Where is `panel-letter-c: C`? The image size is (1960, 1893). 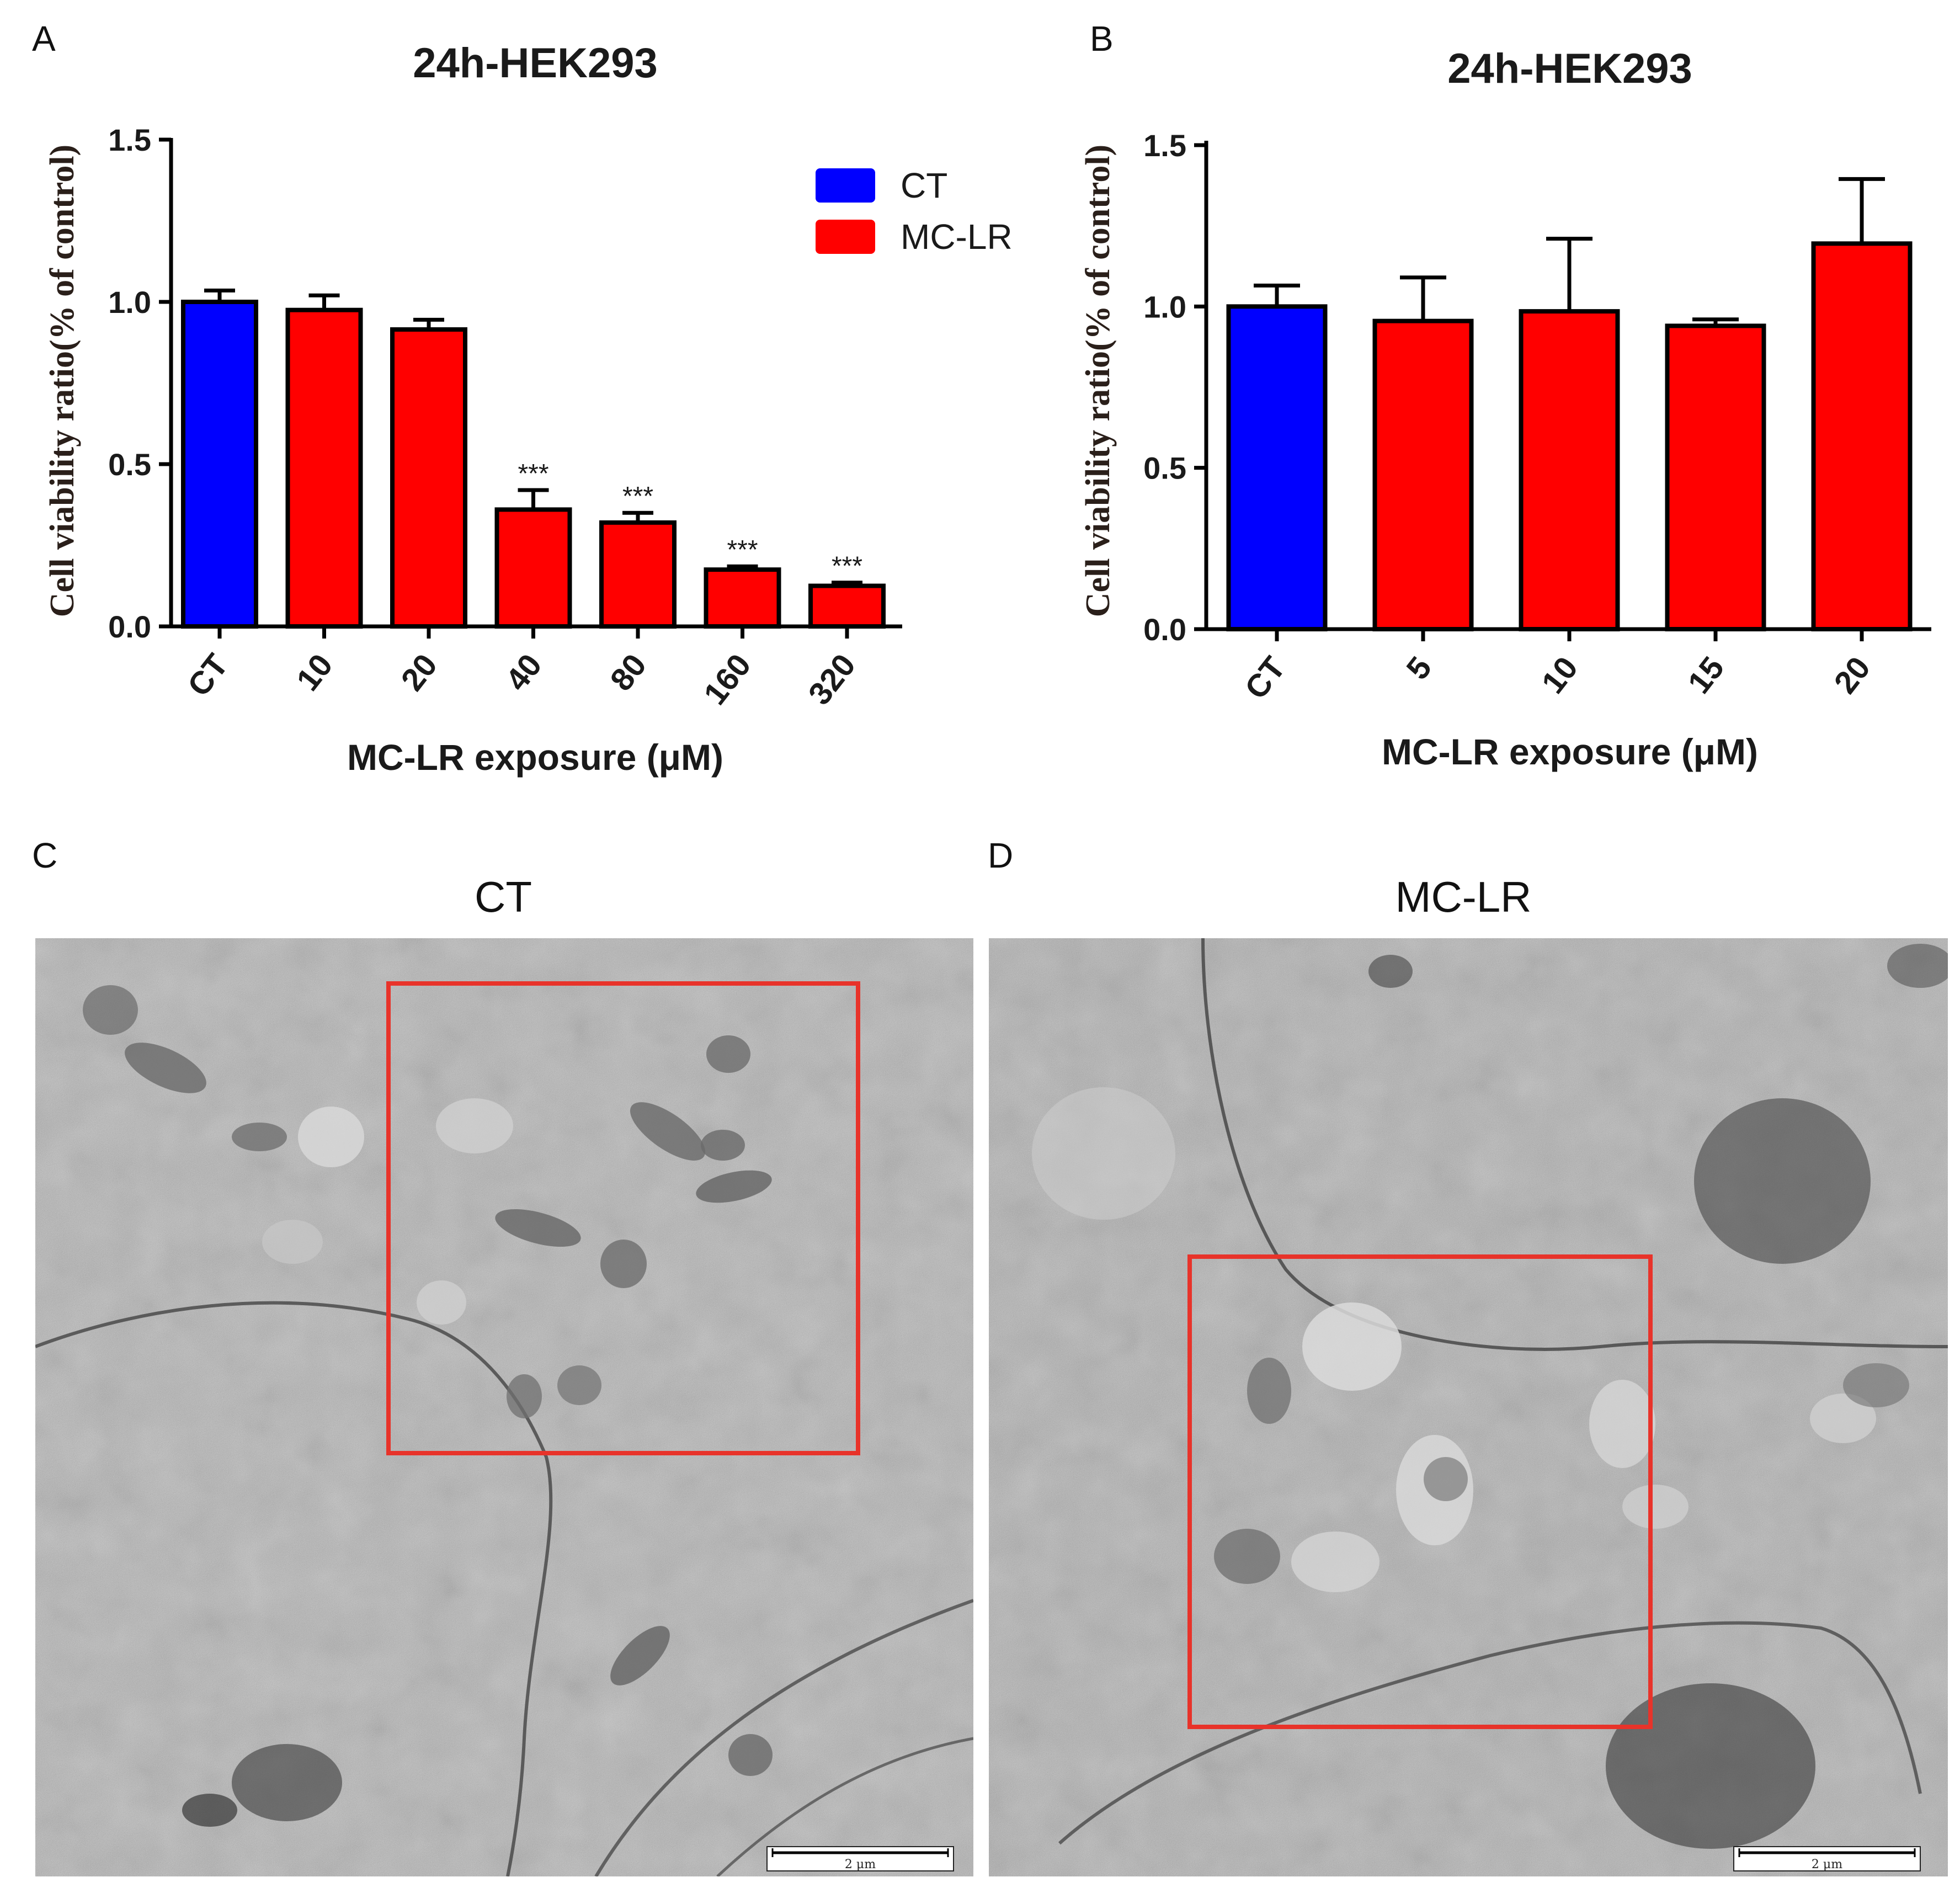
panel-letter-c: C is located at coordinates (44, 855).